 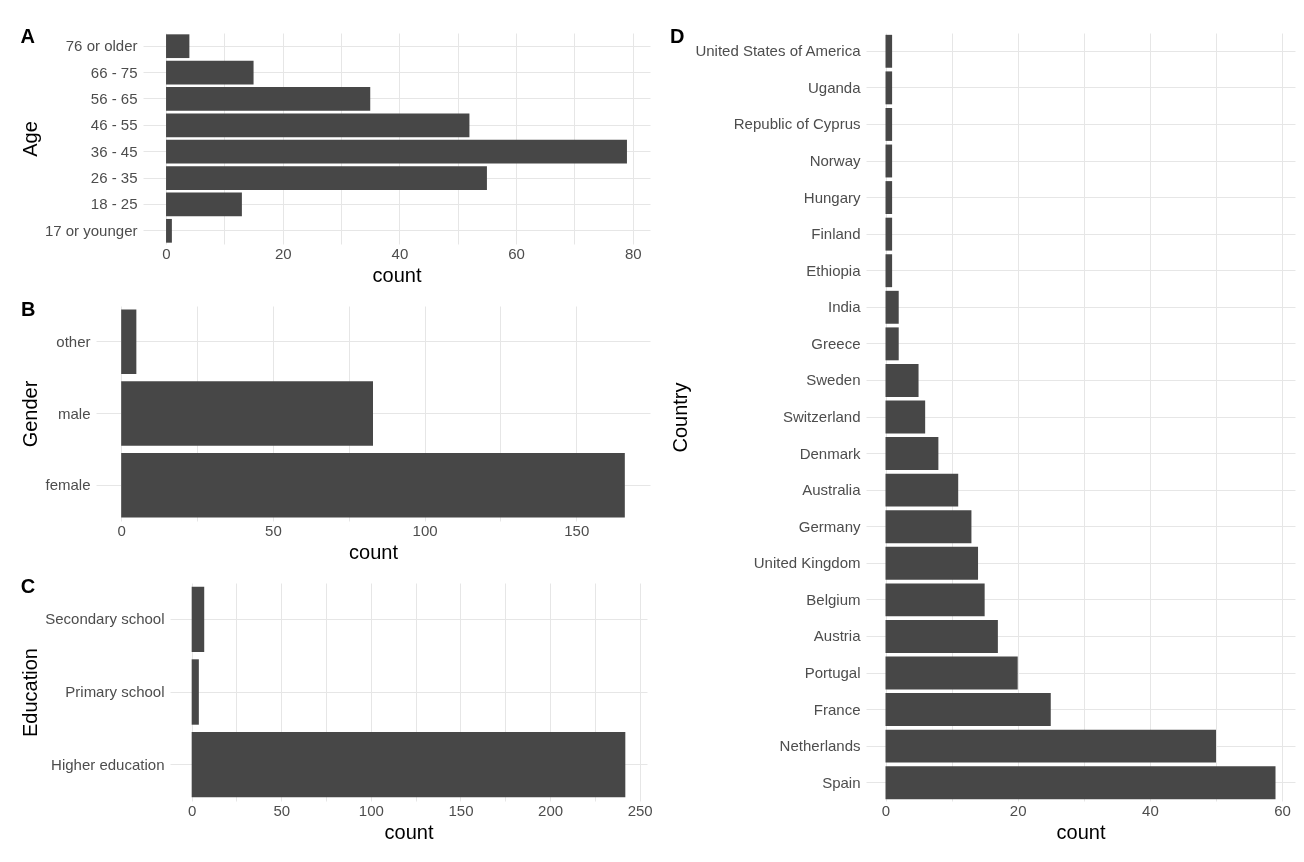 I want to click on y-tick-label: 46 - 55, so click(x=114, y=125).